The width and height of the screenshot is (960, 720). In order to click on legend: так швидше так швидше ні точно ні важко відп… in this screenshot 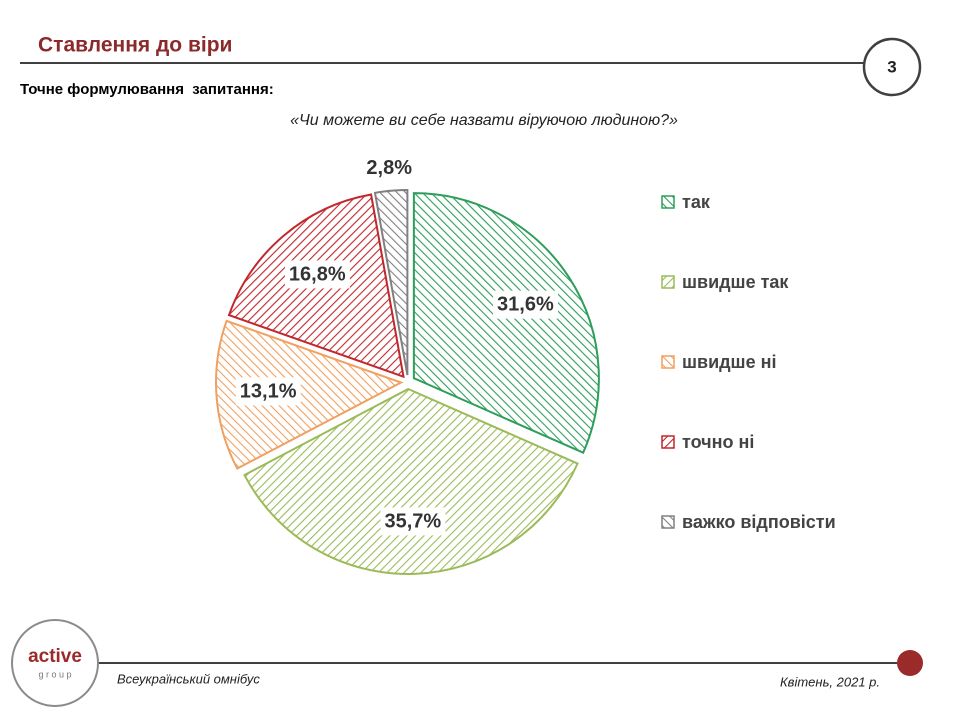, I will do `click(748, 362)`.